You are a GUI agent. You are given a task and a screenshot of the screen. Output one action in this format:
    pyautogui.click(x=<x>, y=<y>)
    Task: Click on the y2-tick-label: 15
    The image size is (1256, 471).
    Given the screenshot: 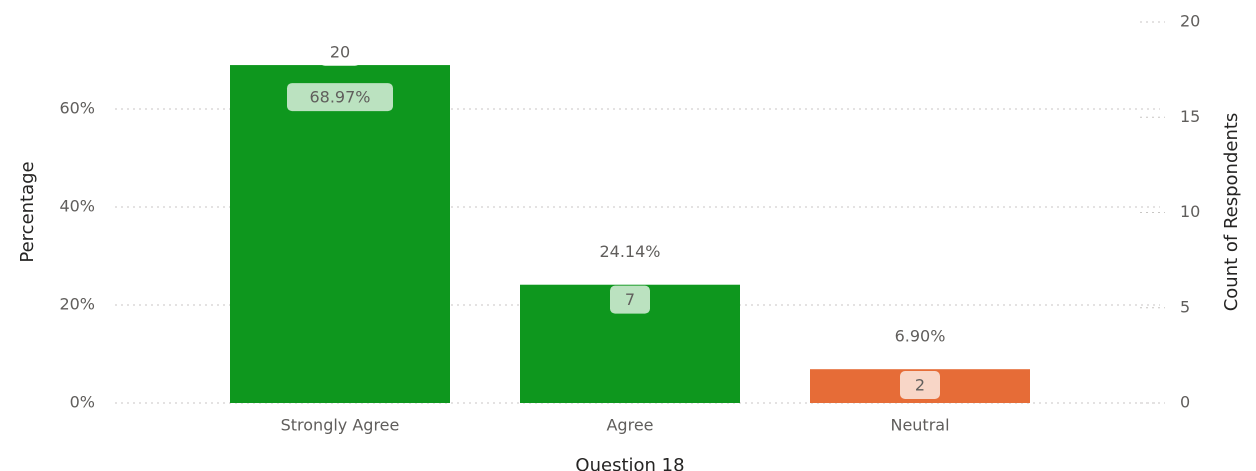 What is the action you would take?
    pyautogui.click(x=1190, y=116)
    